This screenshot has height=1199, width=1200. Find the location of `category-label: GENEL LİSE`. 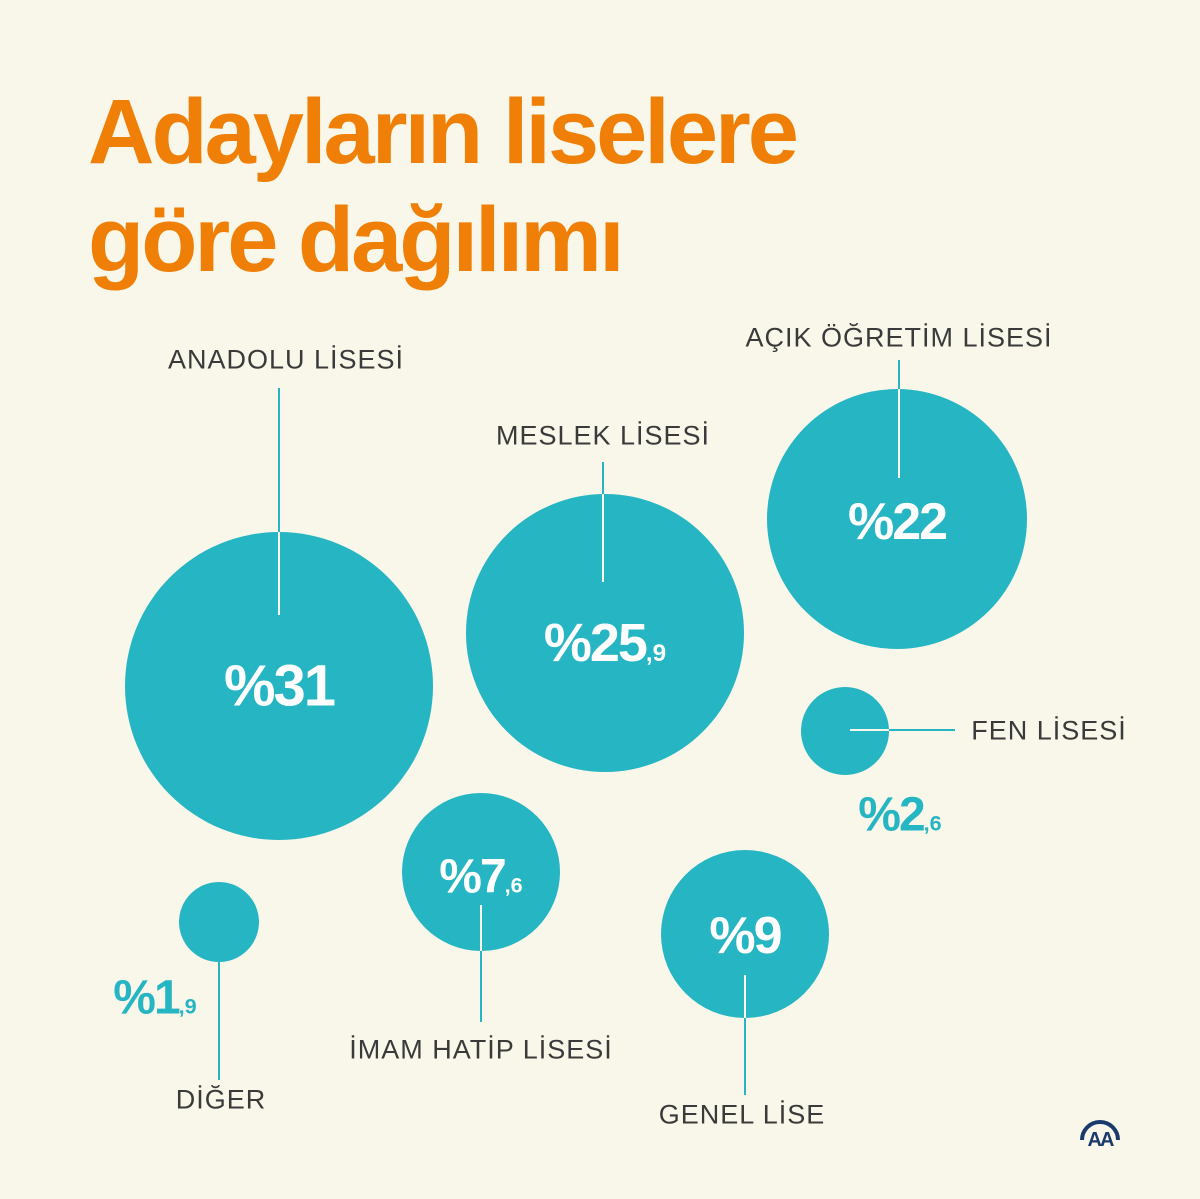

category-label: GENEL LİSE is located at coordinates (742, 1114).